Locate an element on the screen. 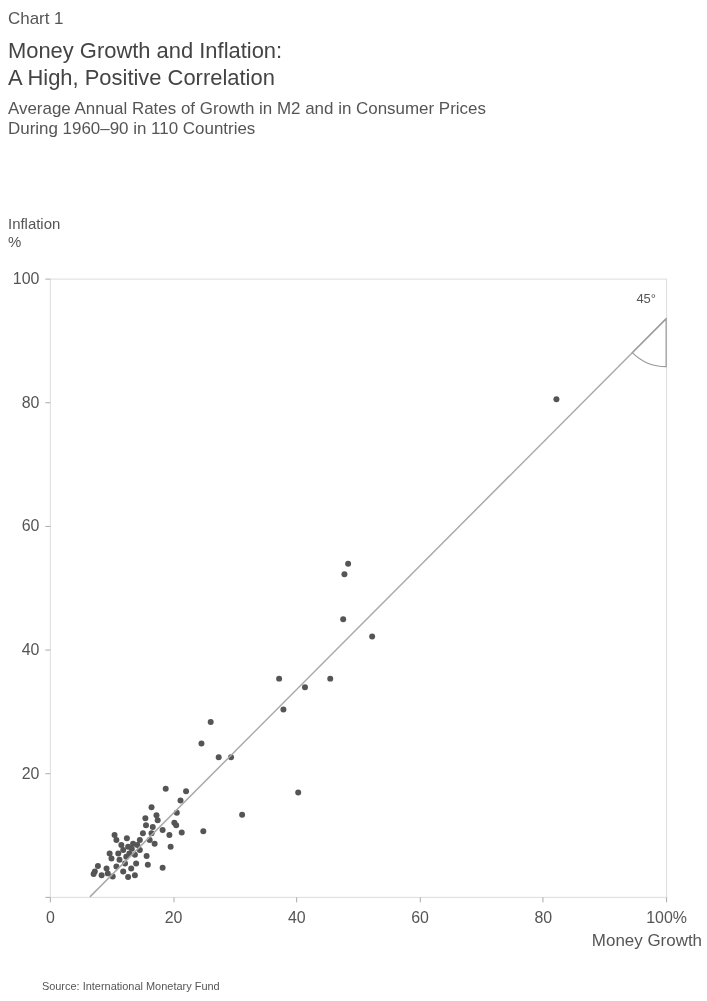 The width and height of the screenshot is (707, 1001). x-axis-title: Money Growth is located at coordinates (647, 940).